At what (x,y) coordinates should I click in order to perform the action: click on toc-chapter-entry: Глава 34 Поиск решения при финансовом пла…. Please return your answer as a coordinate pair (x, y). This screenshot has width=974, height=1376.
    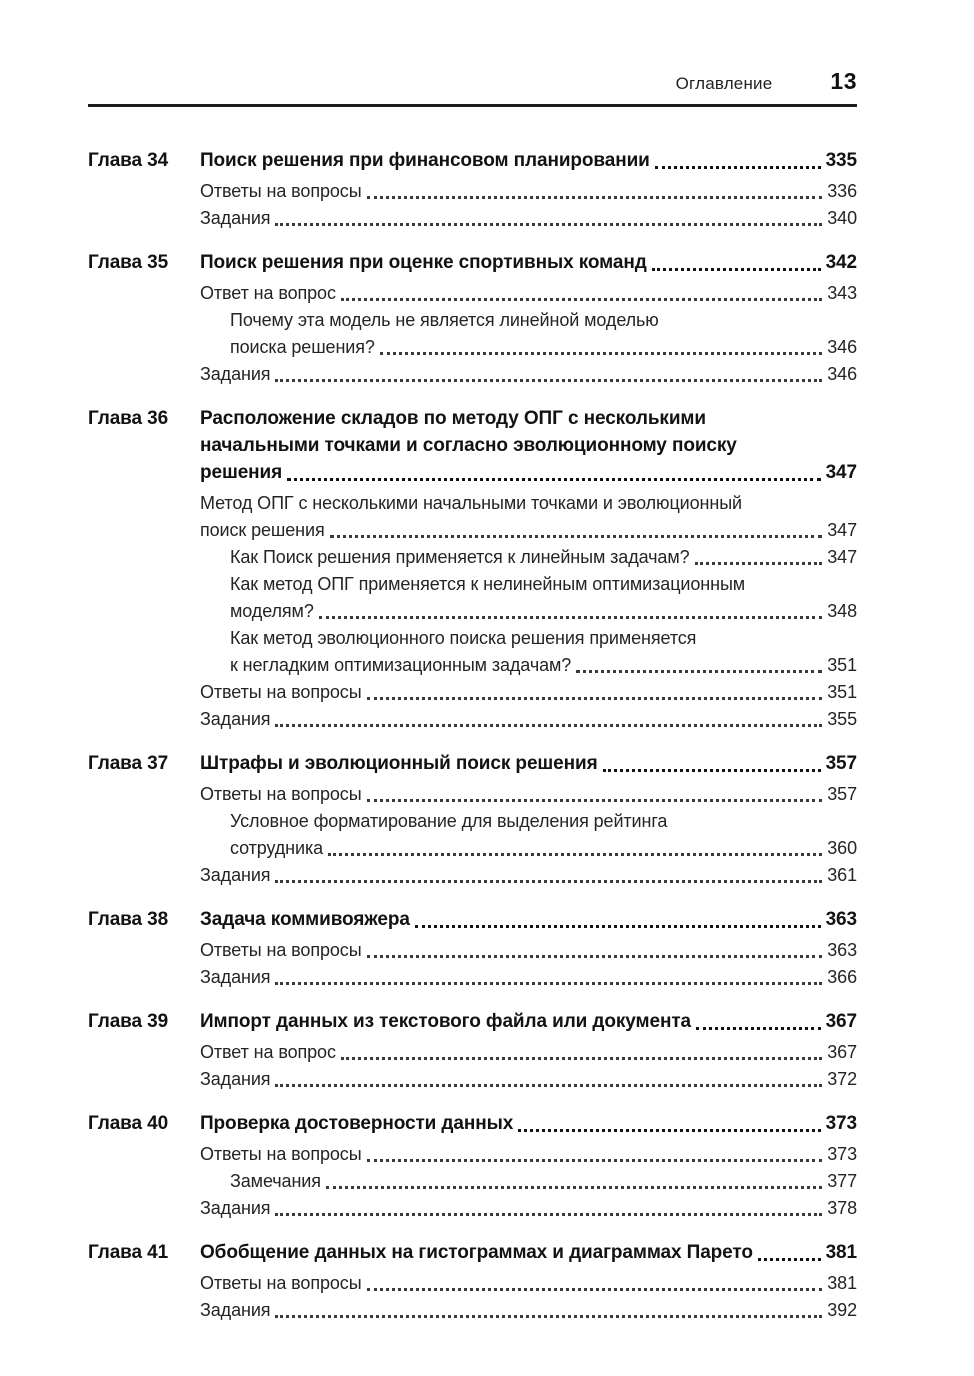
    Looking at the image, I should click on (472, 160).